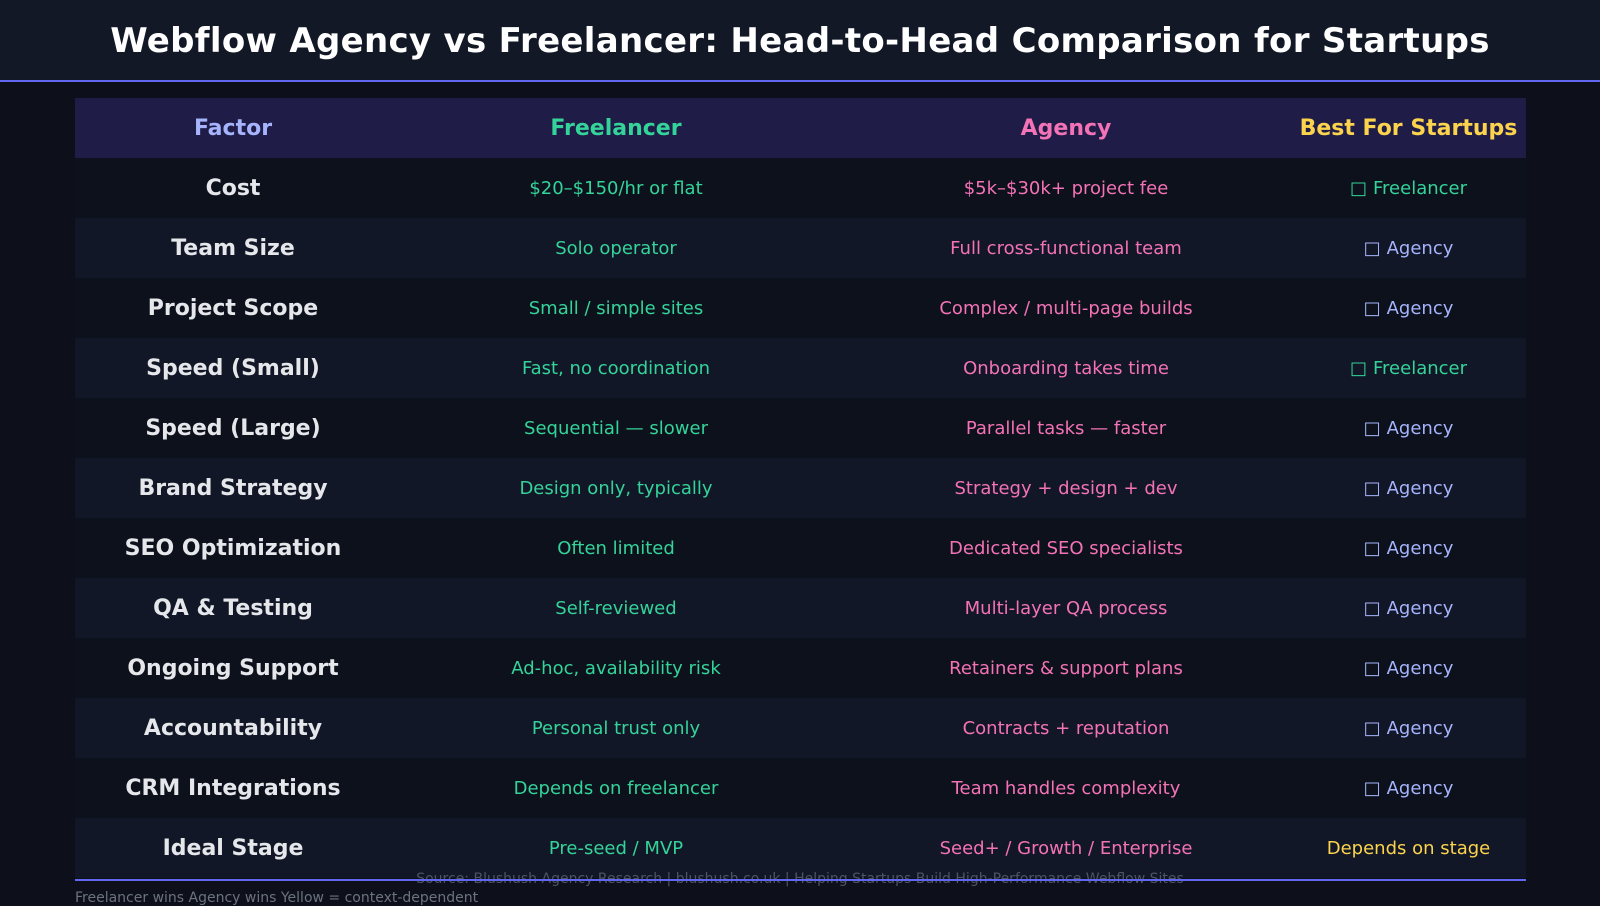  What do you see at coordinates (1066, 368) in the screenshot?
I see `agency-cell: Onboarding takes time` at bounding box center [1066, 368].